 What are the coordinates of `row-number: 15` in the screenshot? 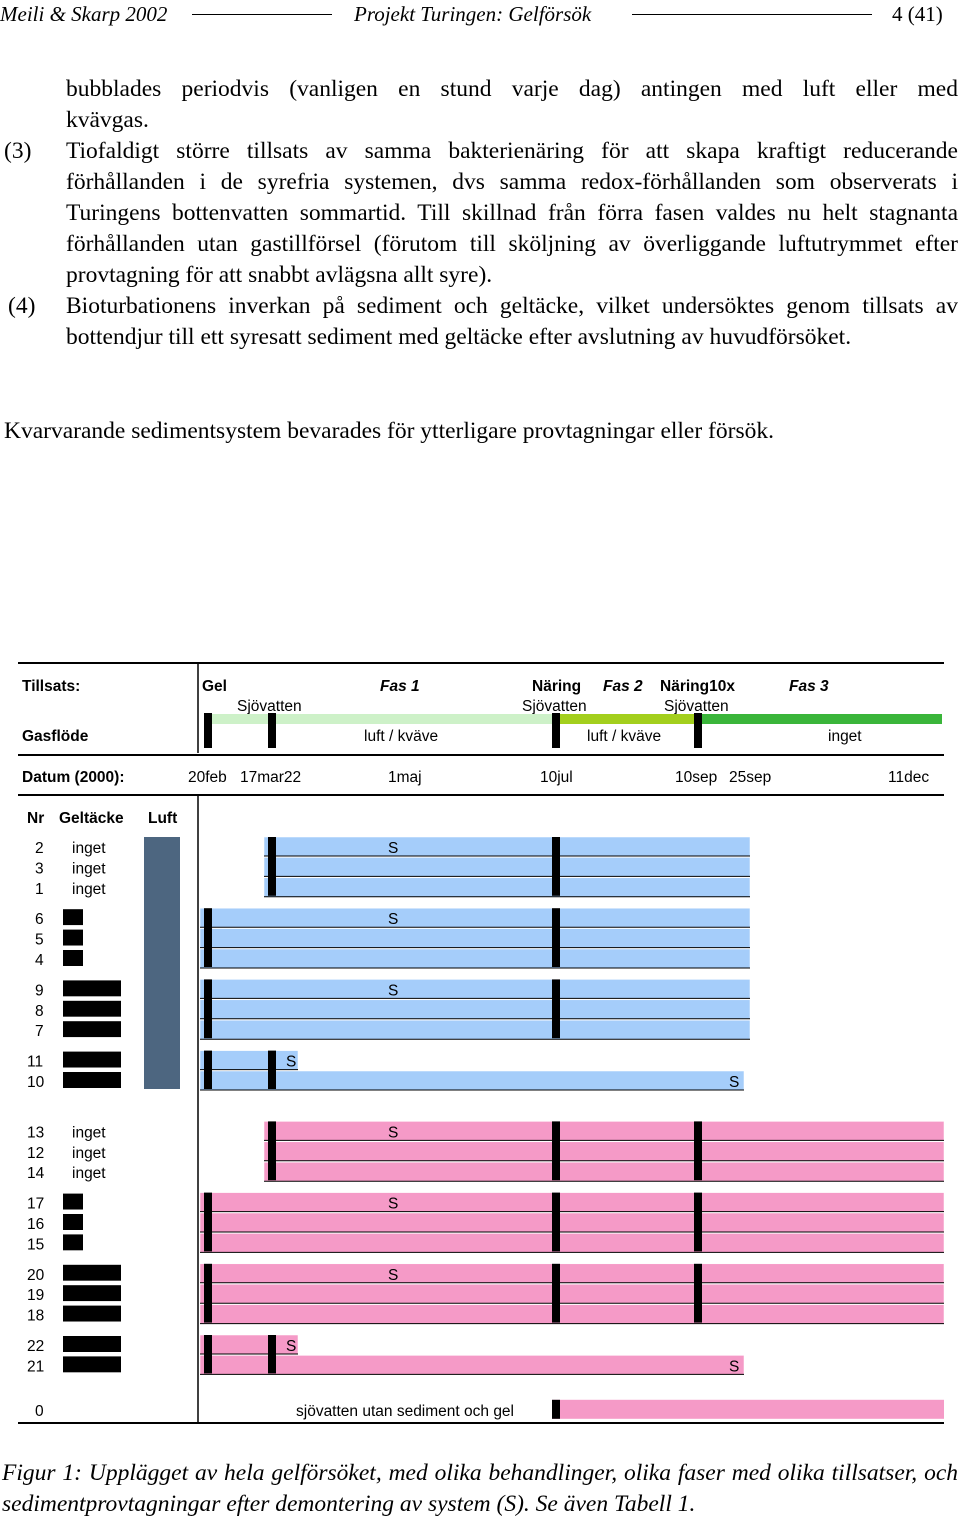 It's located at (35, 1244).